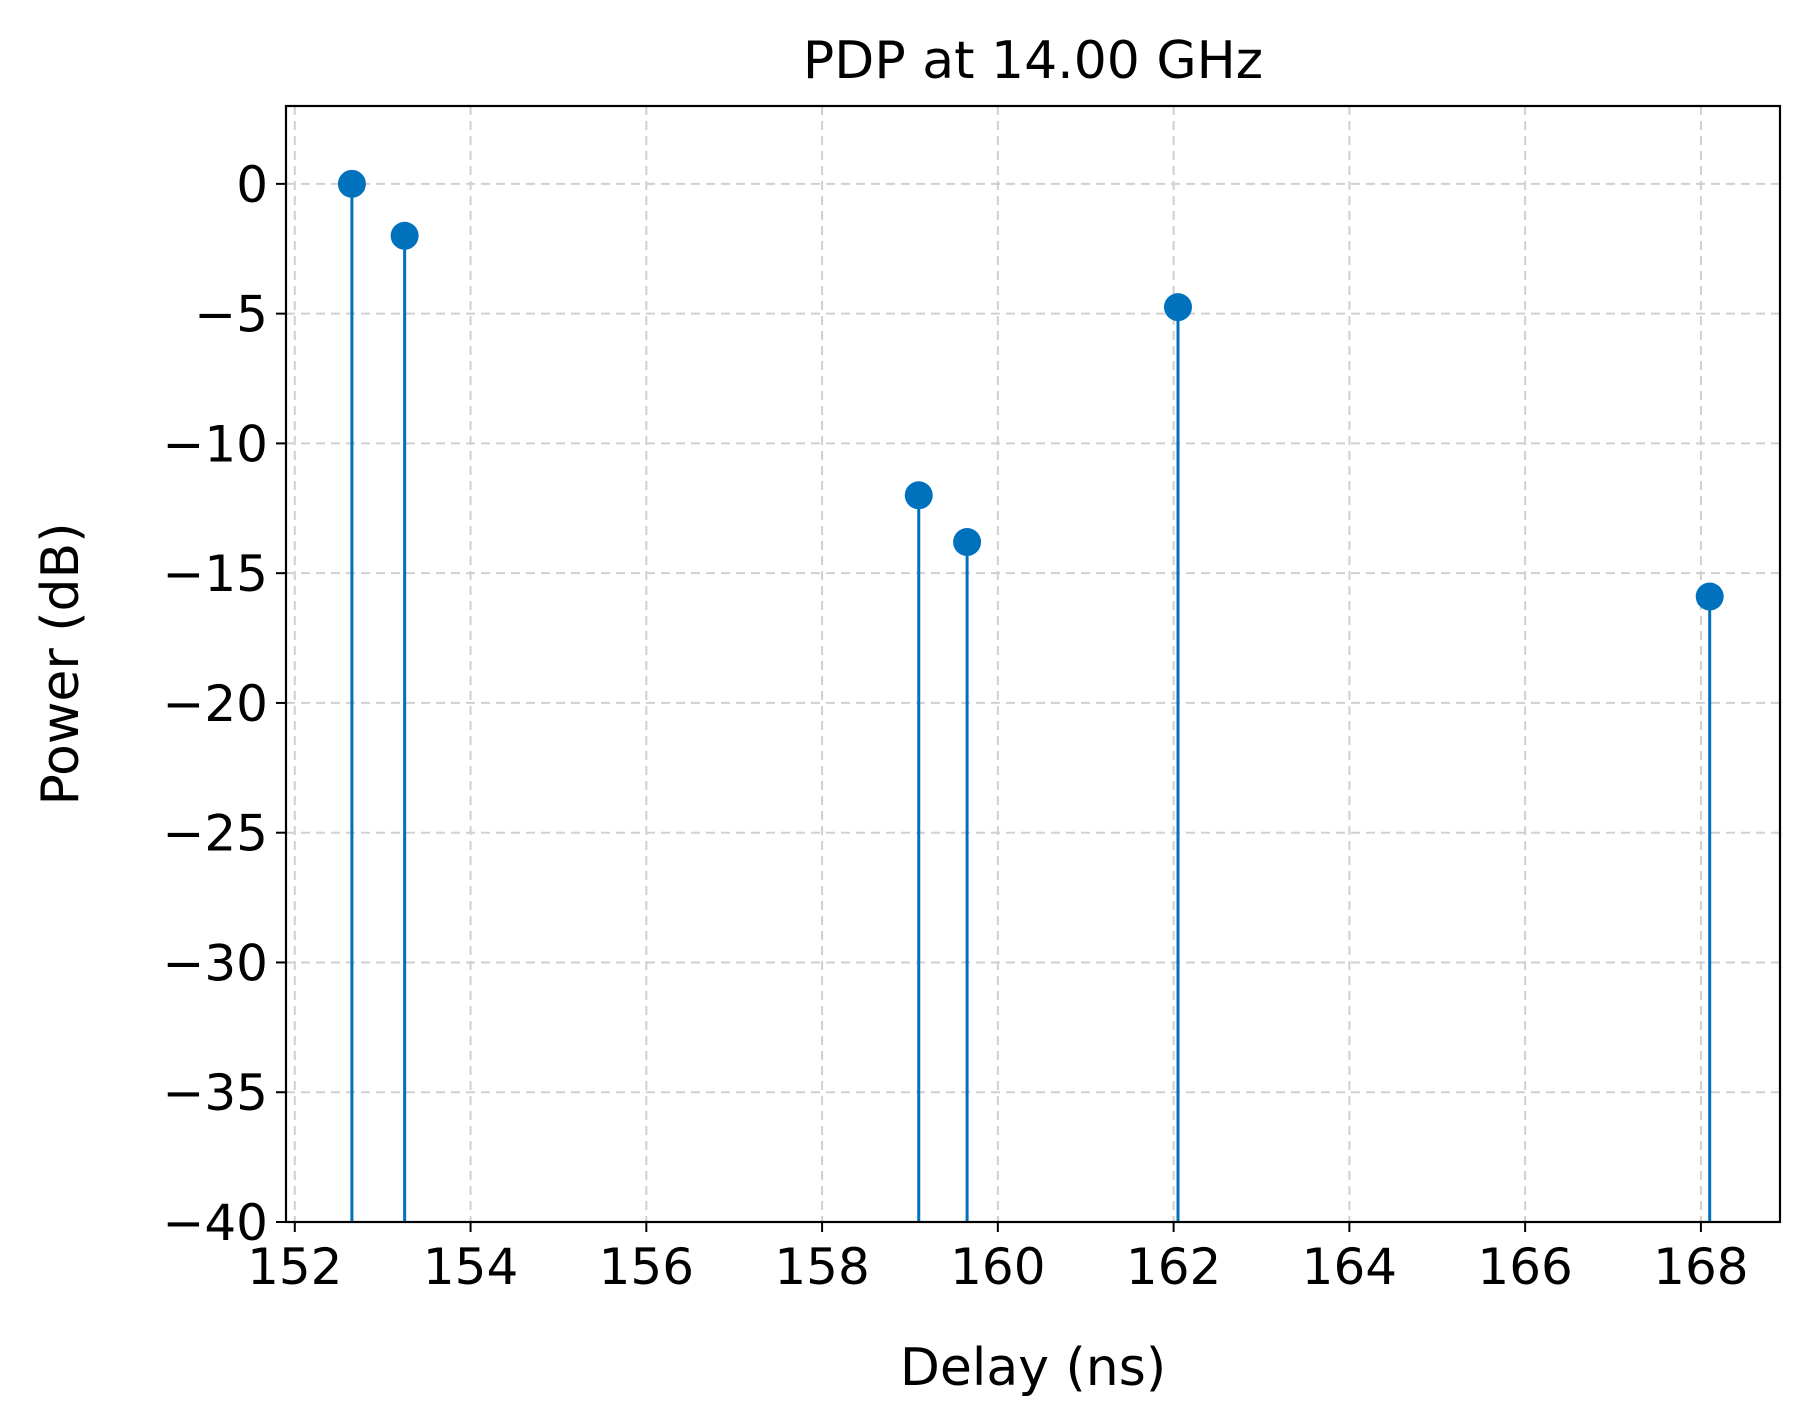 The height and width of the screenshot is (1423, 1800). Describe the element at coordinates (1524, 1267) in the screenshot. I see `x-tick-label: 166` at that location.